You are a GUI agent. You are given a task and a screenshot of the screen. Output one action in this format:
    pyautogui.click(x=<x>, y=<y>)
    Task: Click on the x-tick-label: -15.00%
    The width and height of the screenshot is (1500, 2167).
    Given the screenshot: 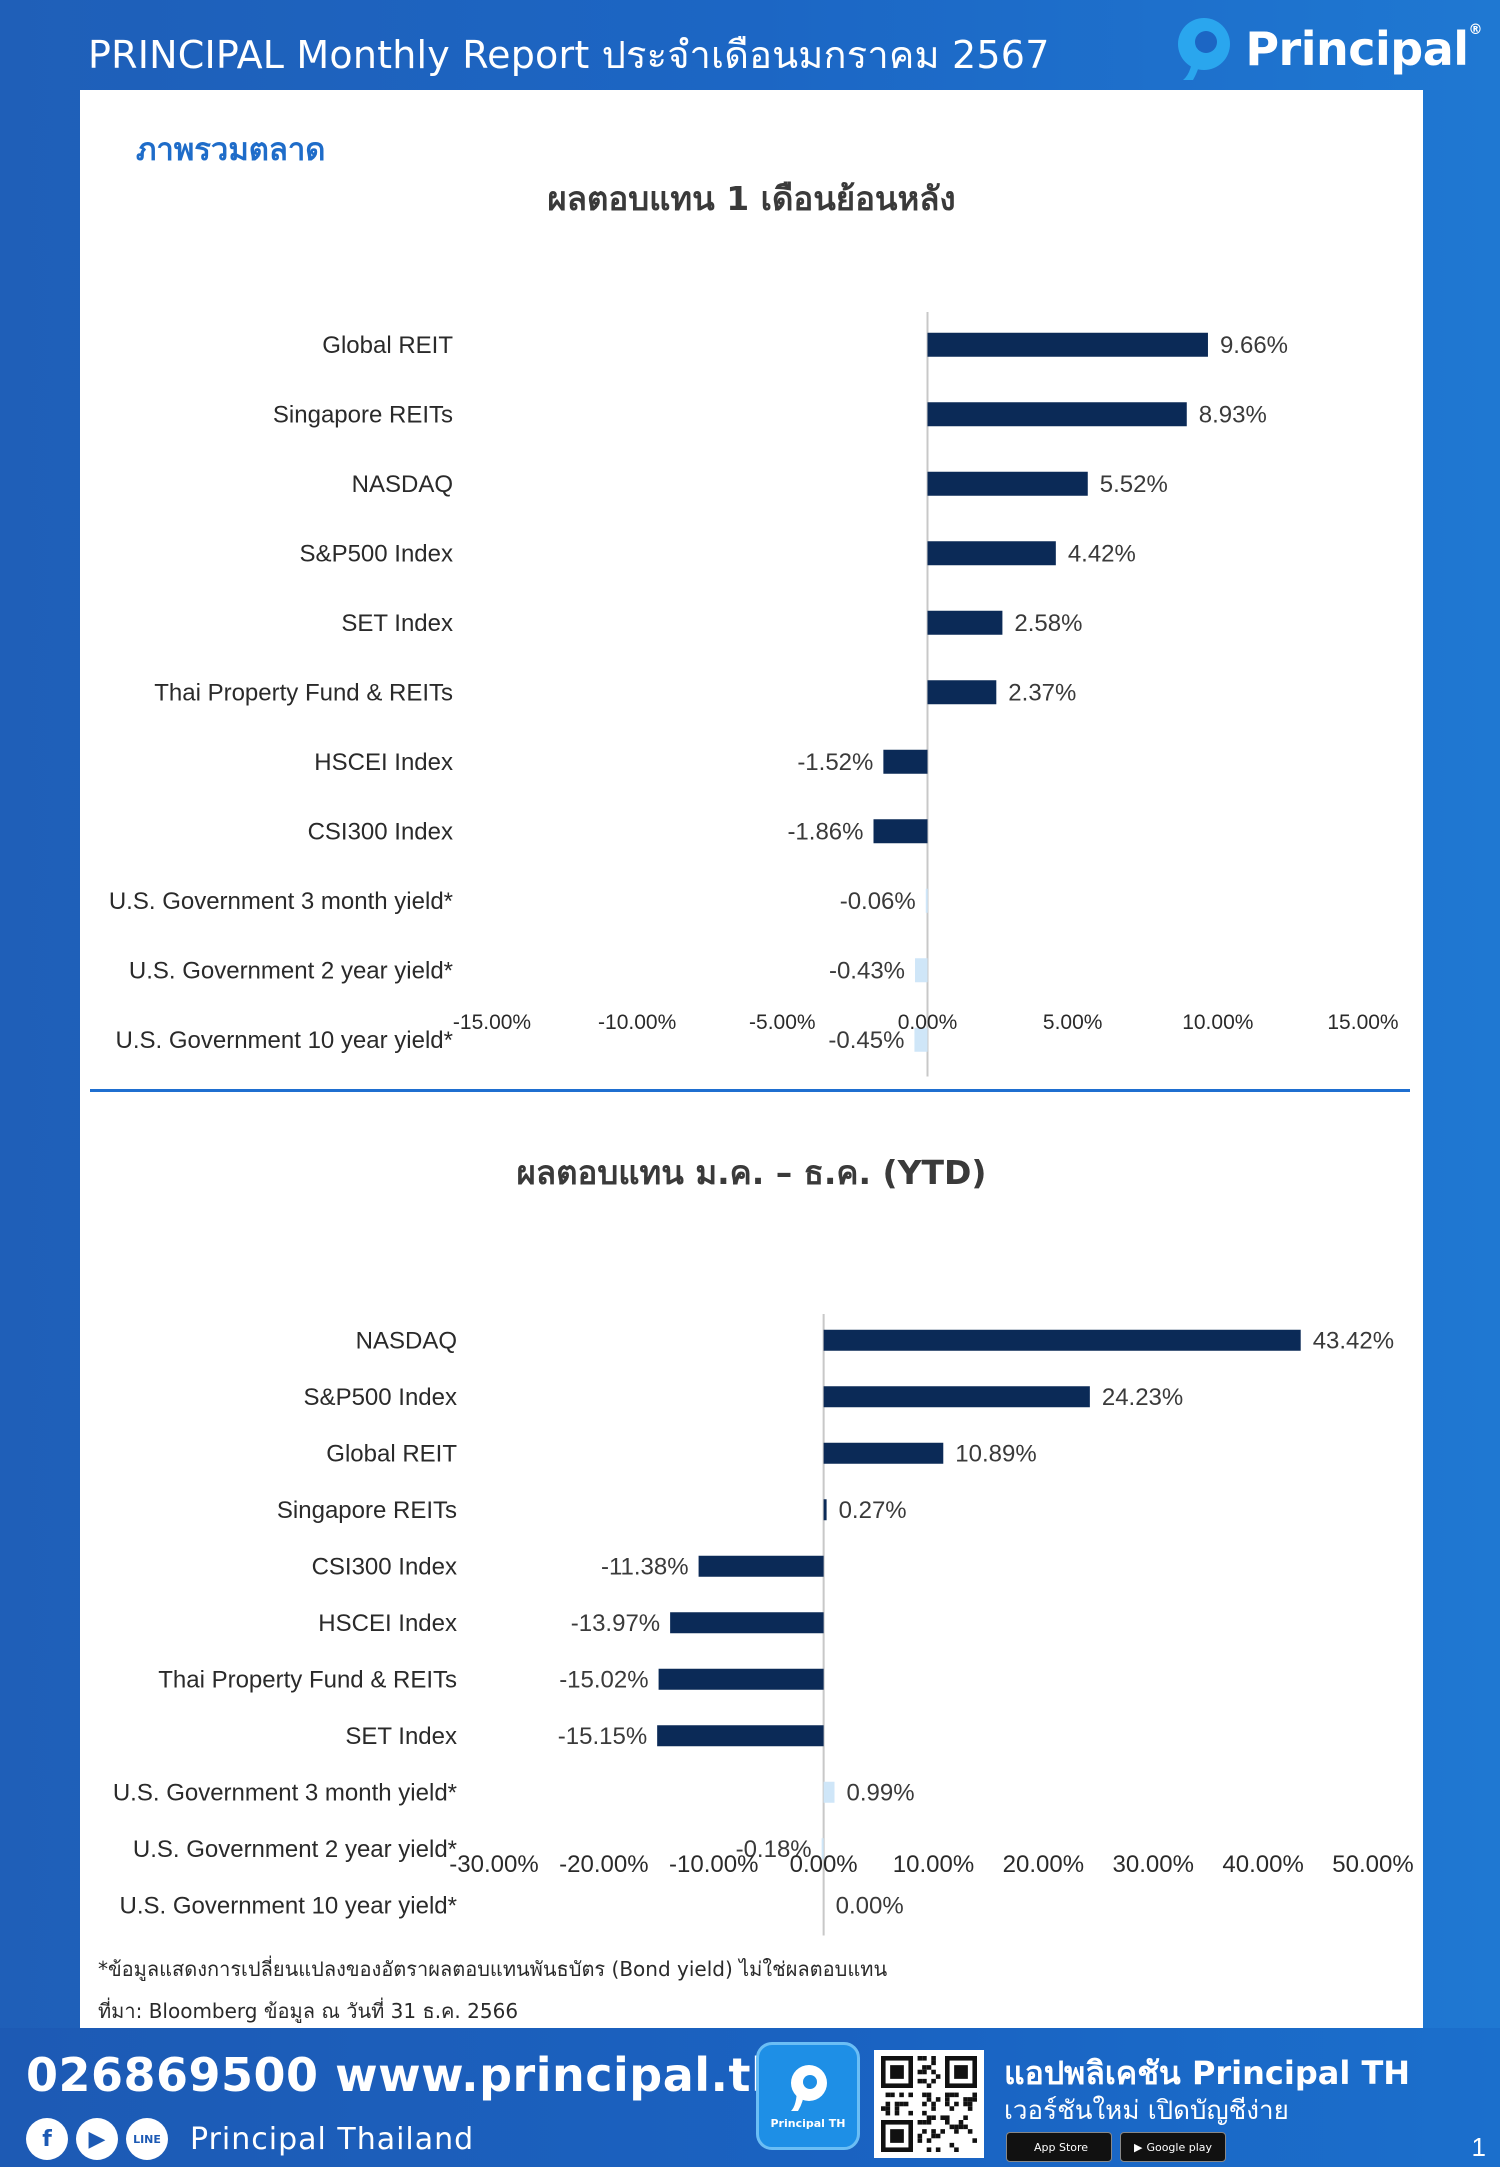 What is the action you would take?
    pyautogui.click(x=492, y=1022)
    